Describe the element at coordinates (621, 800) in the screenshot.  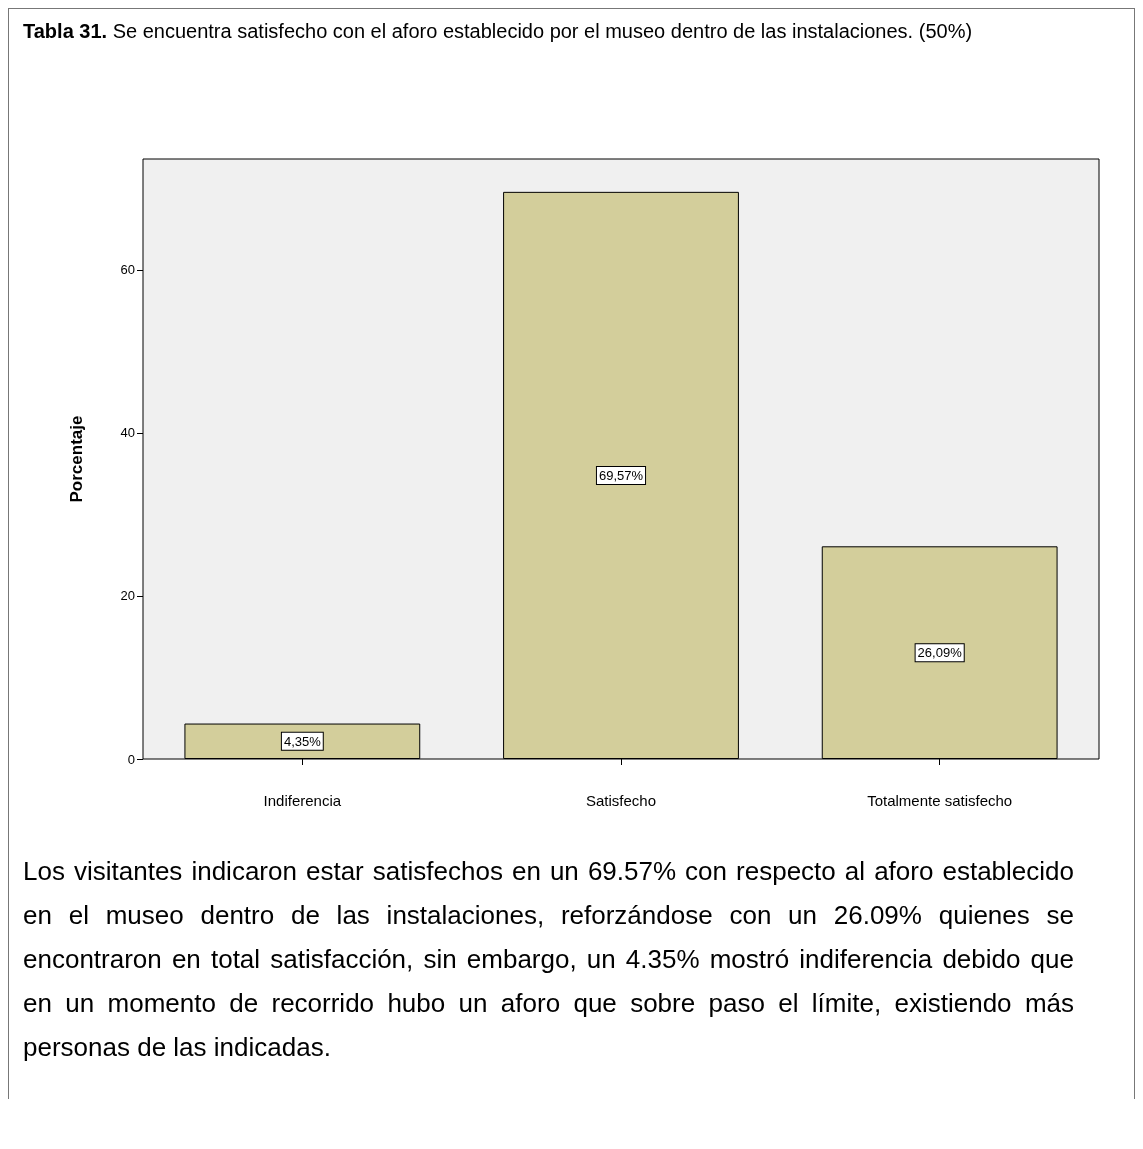
I see `x-tick-label: Satisfecho` at that location.